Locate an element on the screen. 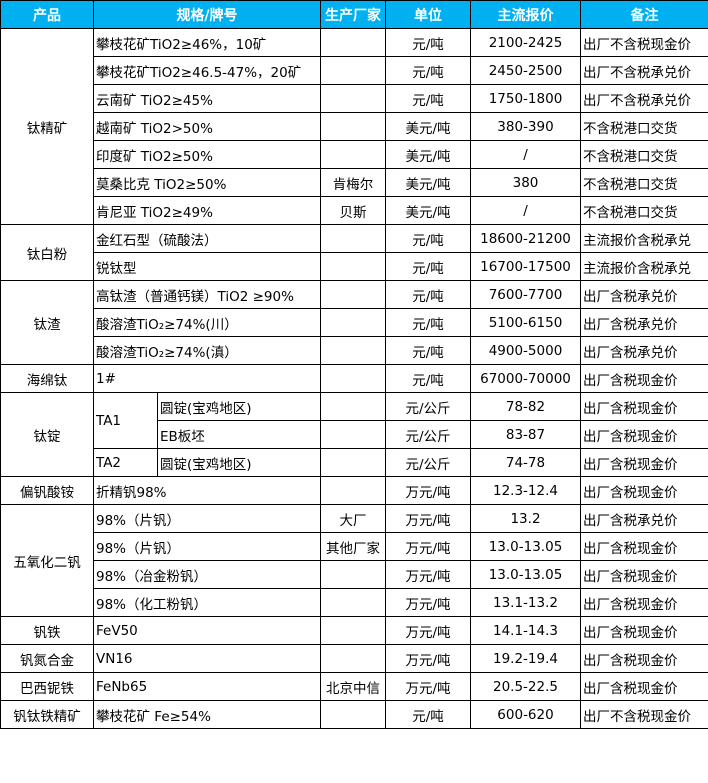 This screenshot has height=783, width=708. maker-cell: 大厂 is located at coordinates (353, 518).